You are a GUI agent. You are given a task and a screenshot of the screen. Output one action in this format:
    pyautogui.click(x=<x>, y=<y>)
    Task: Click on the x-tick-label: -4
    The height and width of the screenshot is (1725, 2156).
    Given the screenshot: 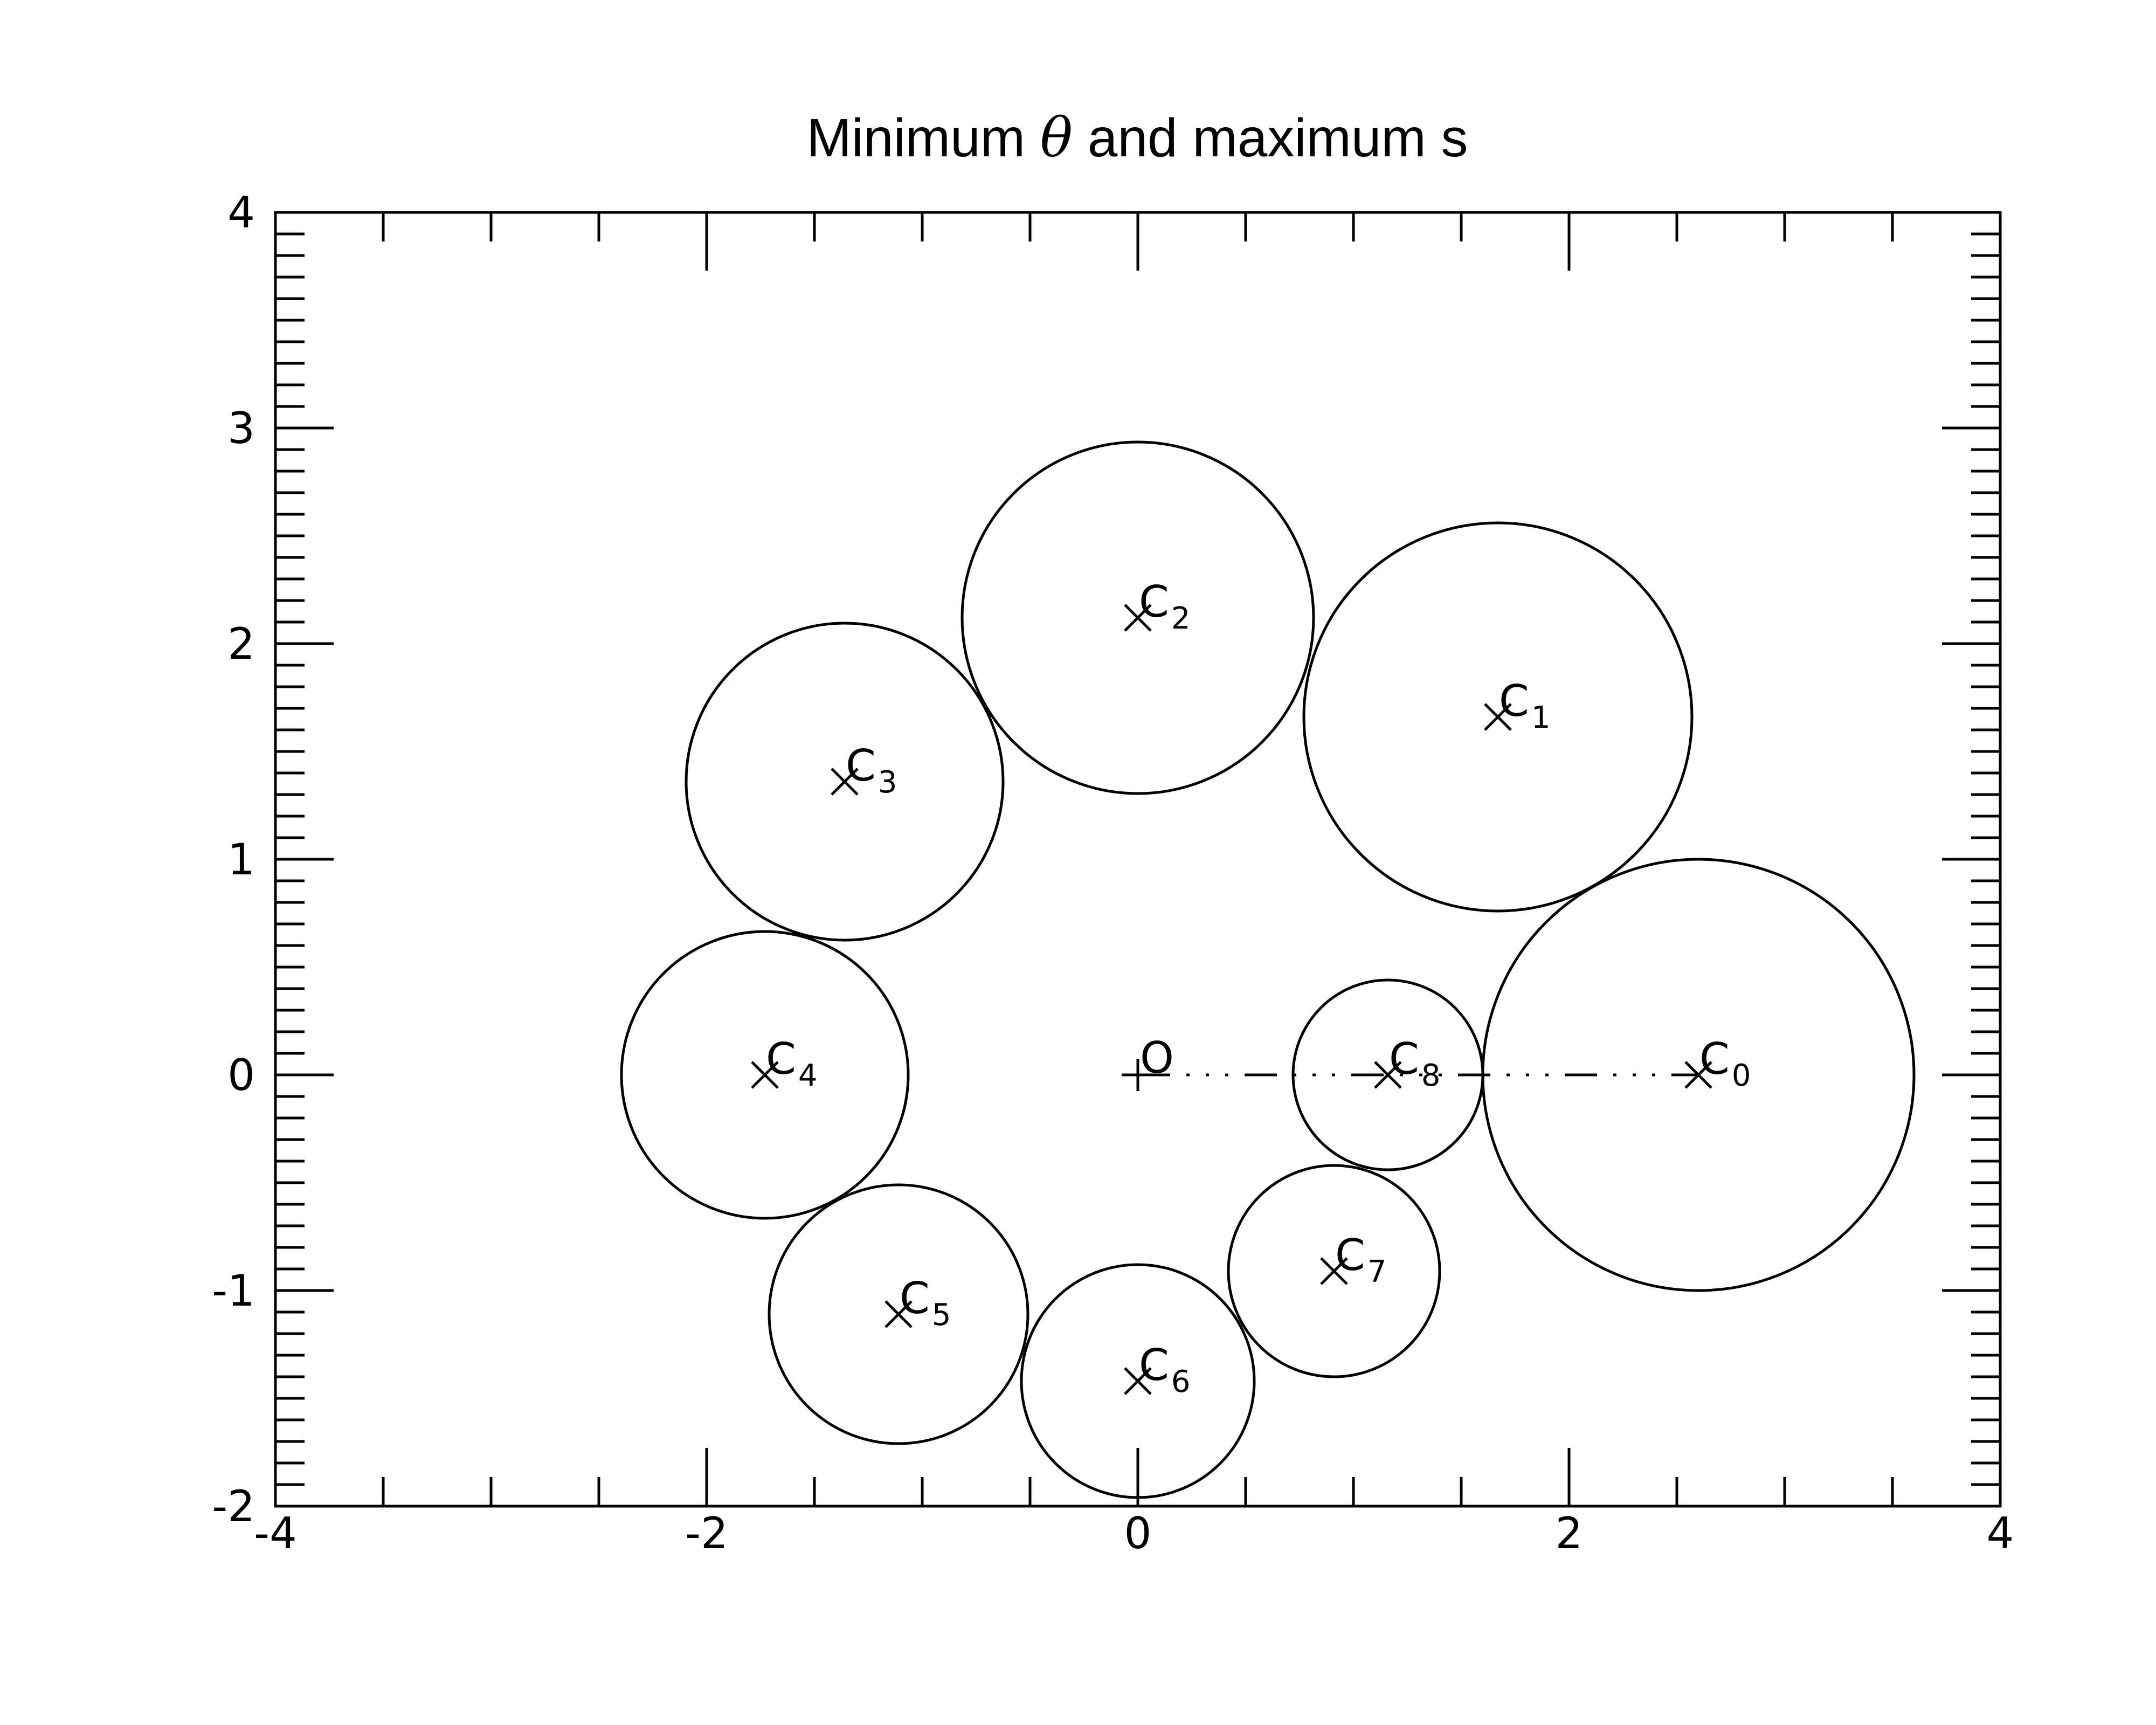 What is the action you would take?
    pyautogui.click(x=275, y=1533)
    